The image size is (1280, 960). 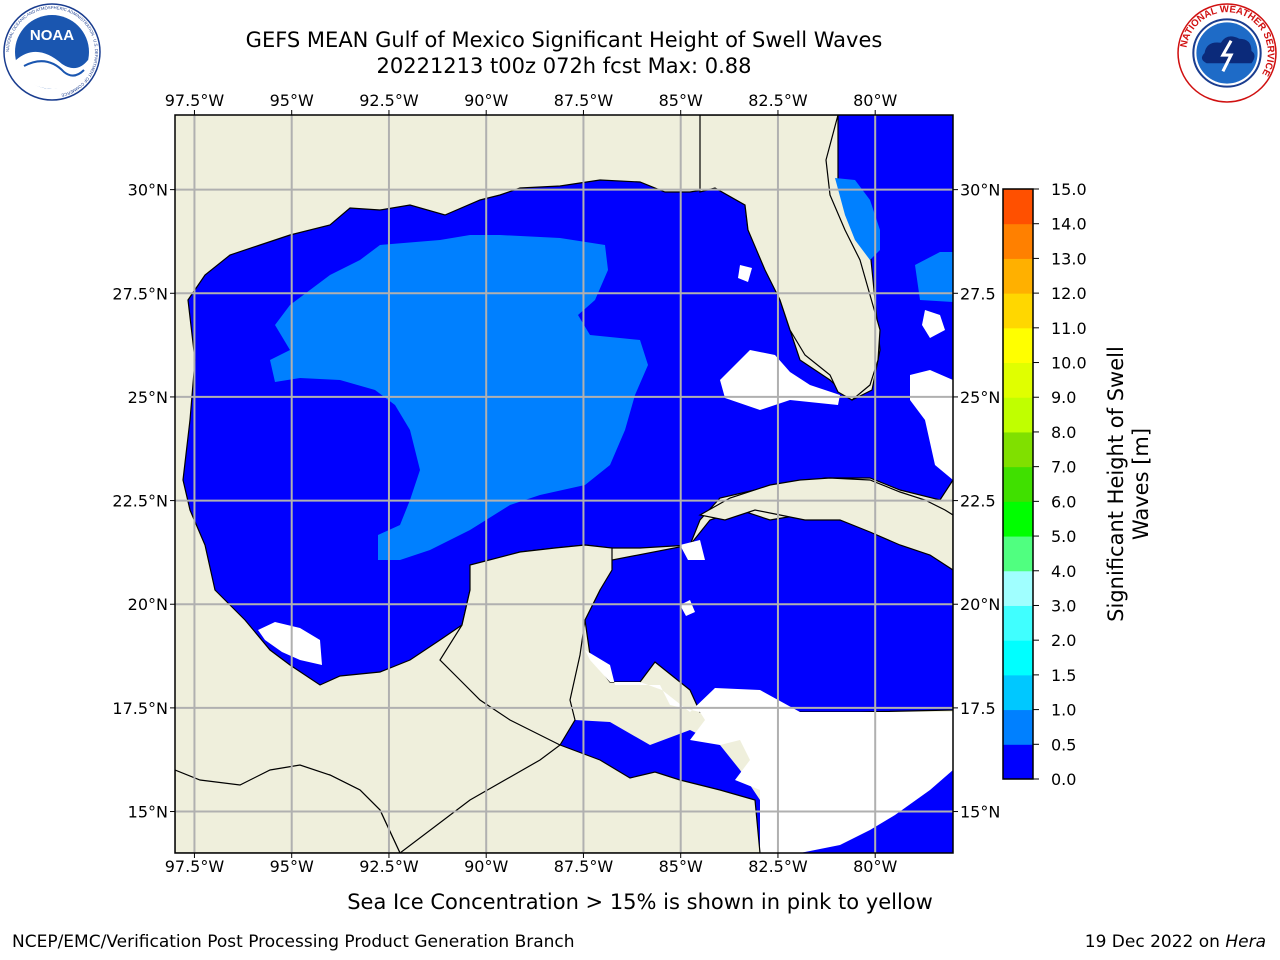 I want to click on colorbar-label-line2: Waves [m], so click(x=1141, y=484).